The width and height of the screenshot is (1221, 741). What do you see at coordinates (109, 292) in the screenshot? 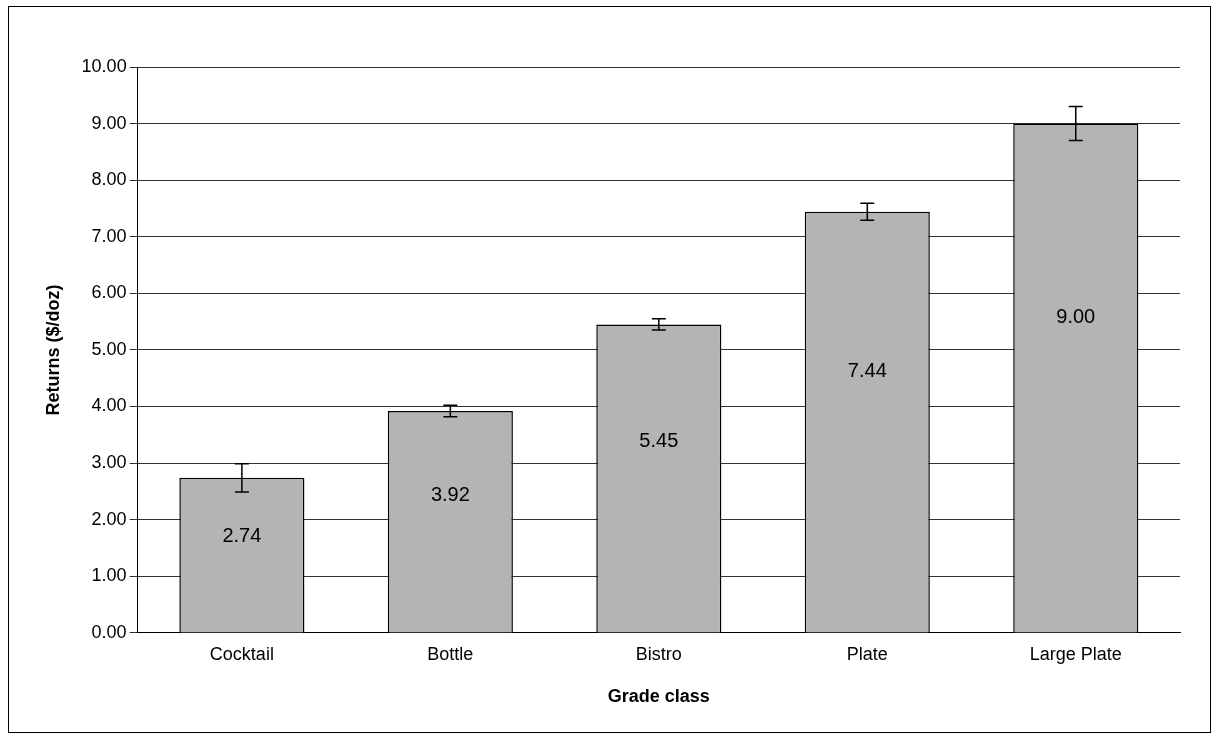
I see `y-tick-label: 6.00` at bounding box center [109, 292].